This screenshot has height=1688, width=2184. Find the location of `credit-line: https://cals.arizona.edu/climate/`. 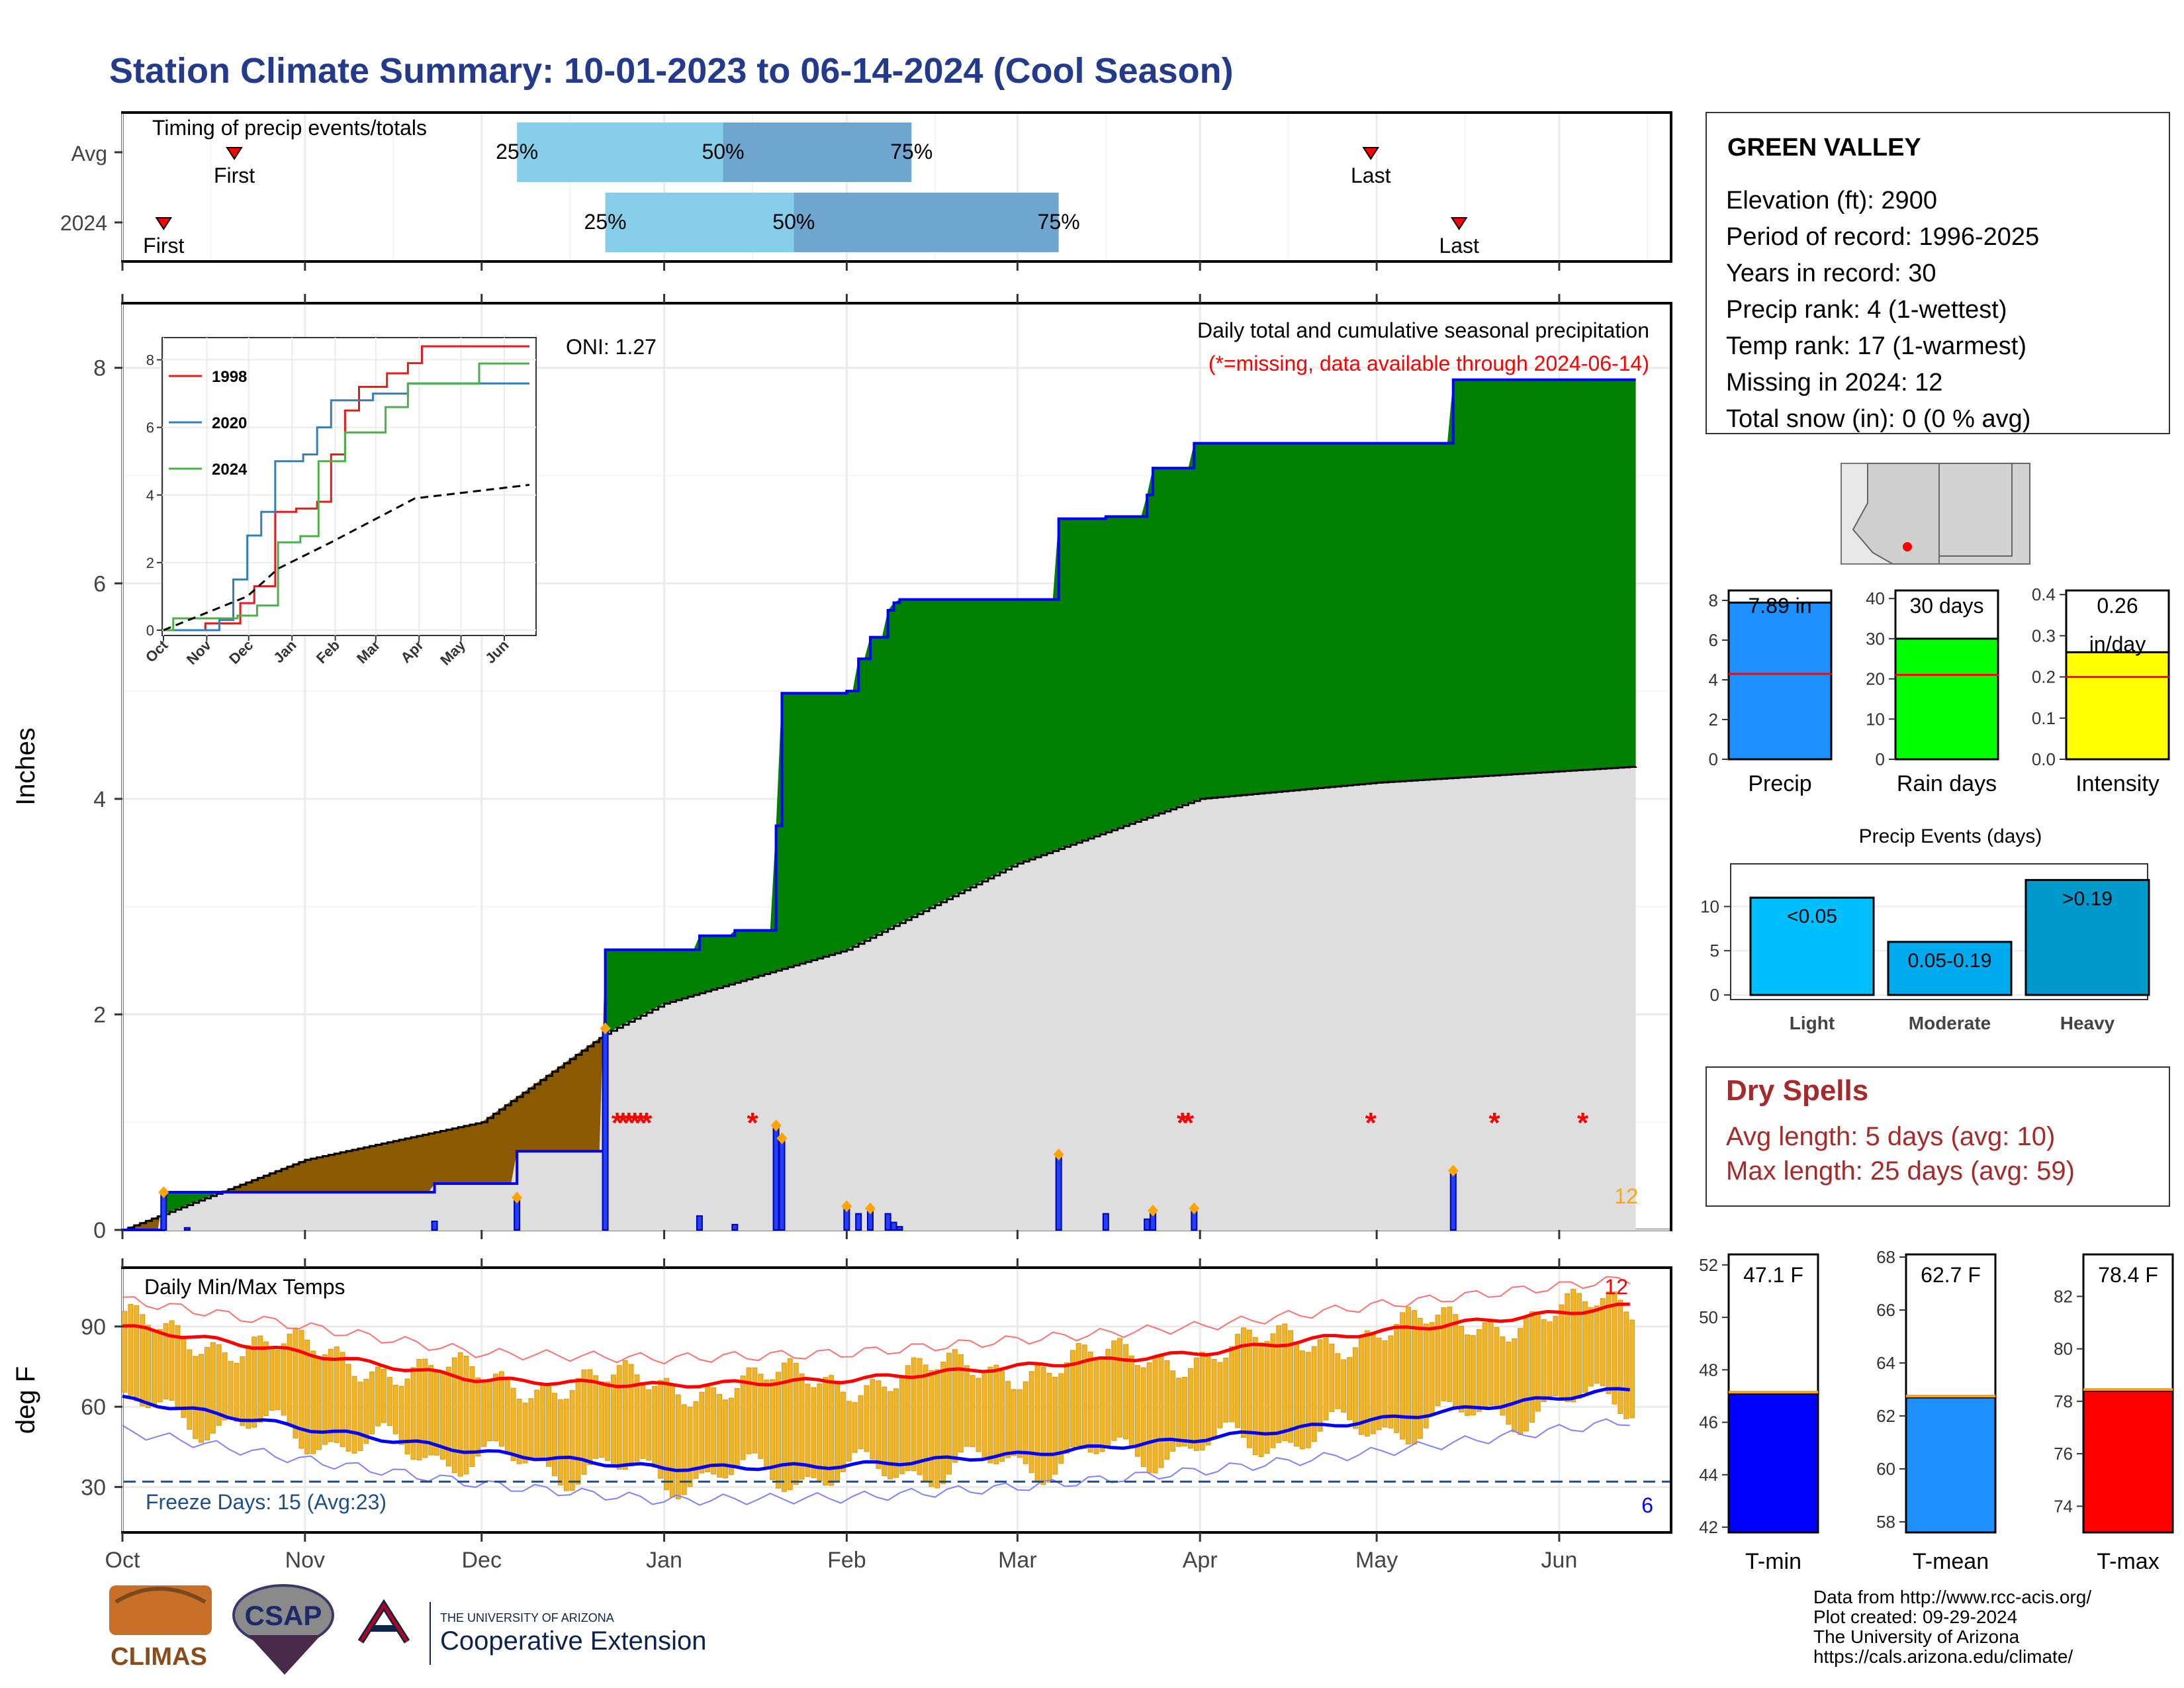

credit-line: https://cals.arizona.edu/climate/ is located at coordinates (1943, 1656).